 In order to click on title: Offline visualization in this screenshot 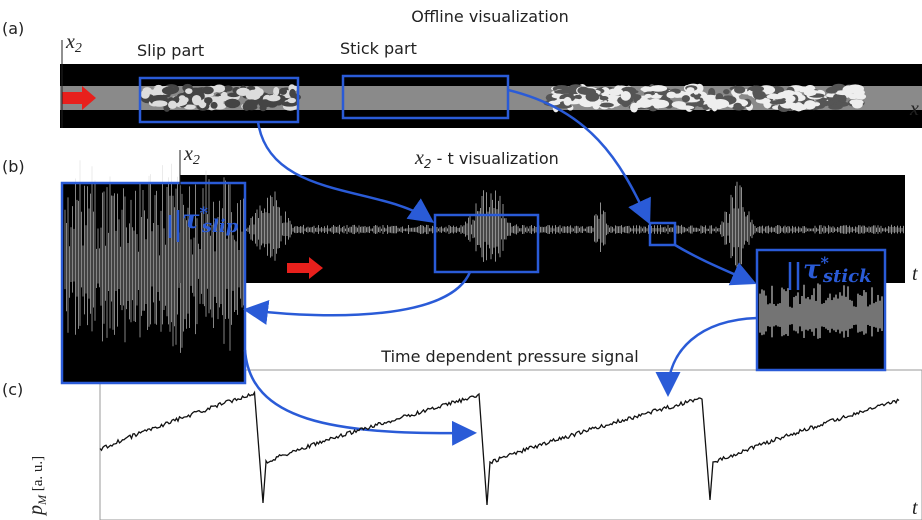, I will do `click(490, 16)`.